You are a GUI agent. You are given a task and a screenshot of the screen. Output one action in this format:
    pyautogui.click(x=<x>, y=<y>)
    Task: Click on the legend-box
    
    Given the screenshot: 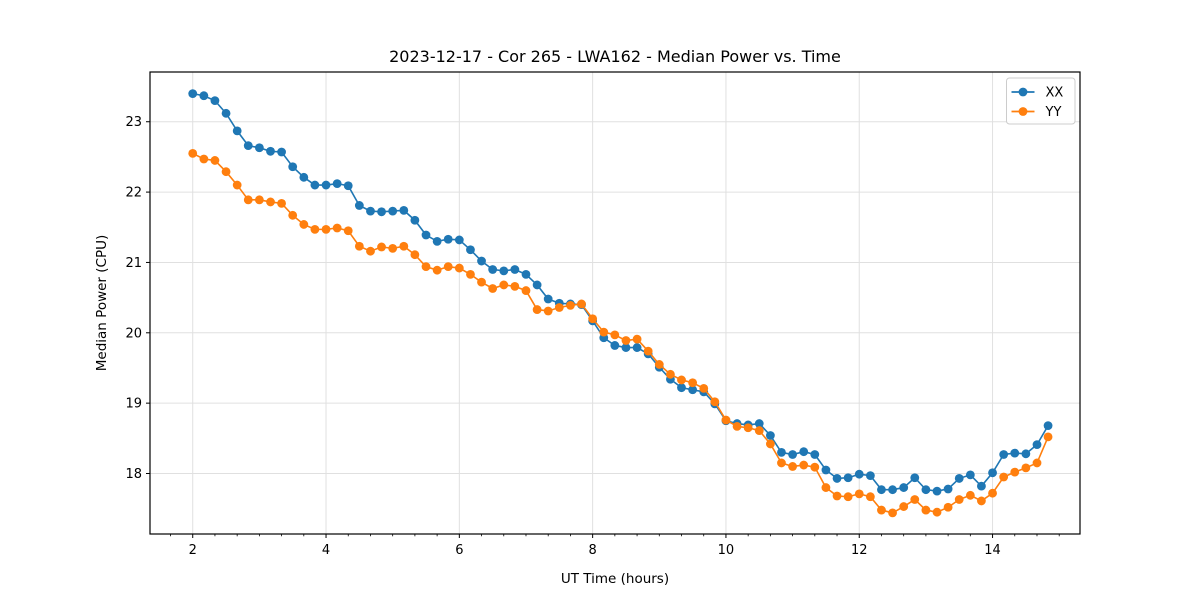 What is the action you would take?
    pyautogui.click(x=1041, y=101)
    